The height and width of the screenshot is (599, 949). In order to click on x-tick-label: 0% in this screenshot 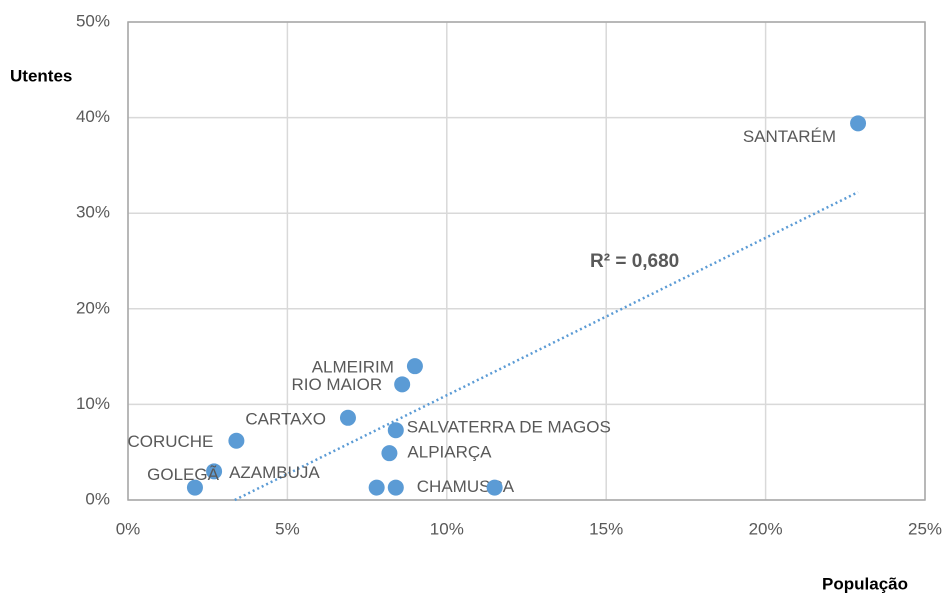, I will do `click(128, 528)`.